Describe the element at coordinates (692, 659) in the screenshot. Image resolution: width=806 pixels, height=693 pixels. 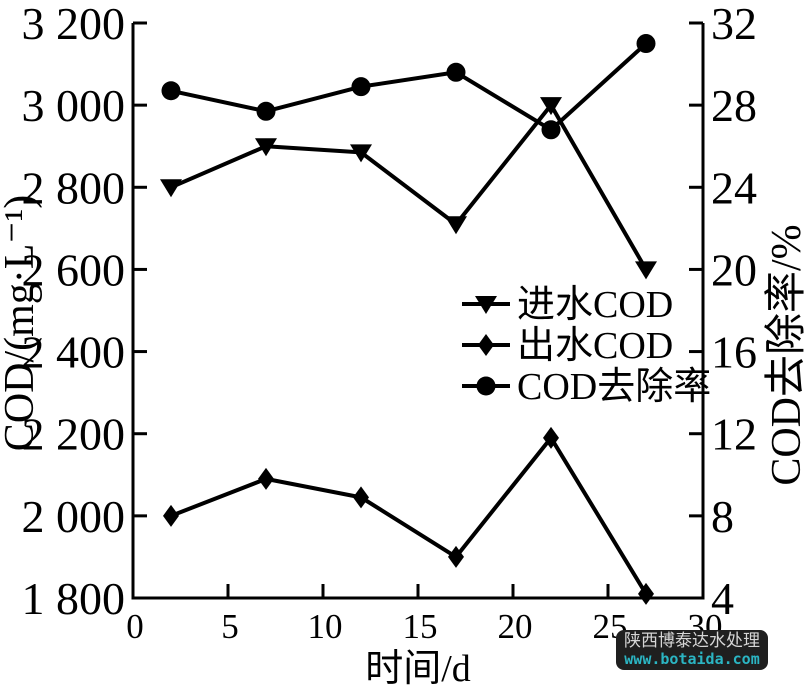
I see `watermark-url: www.botaida.com` at that location.